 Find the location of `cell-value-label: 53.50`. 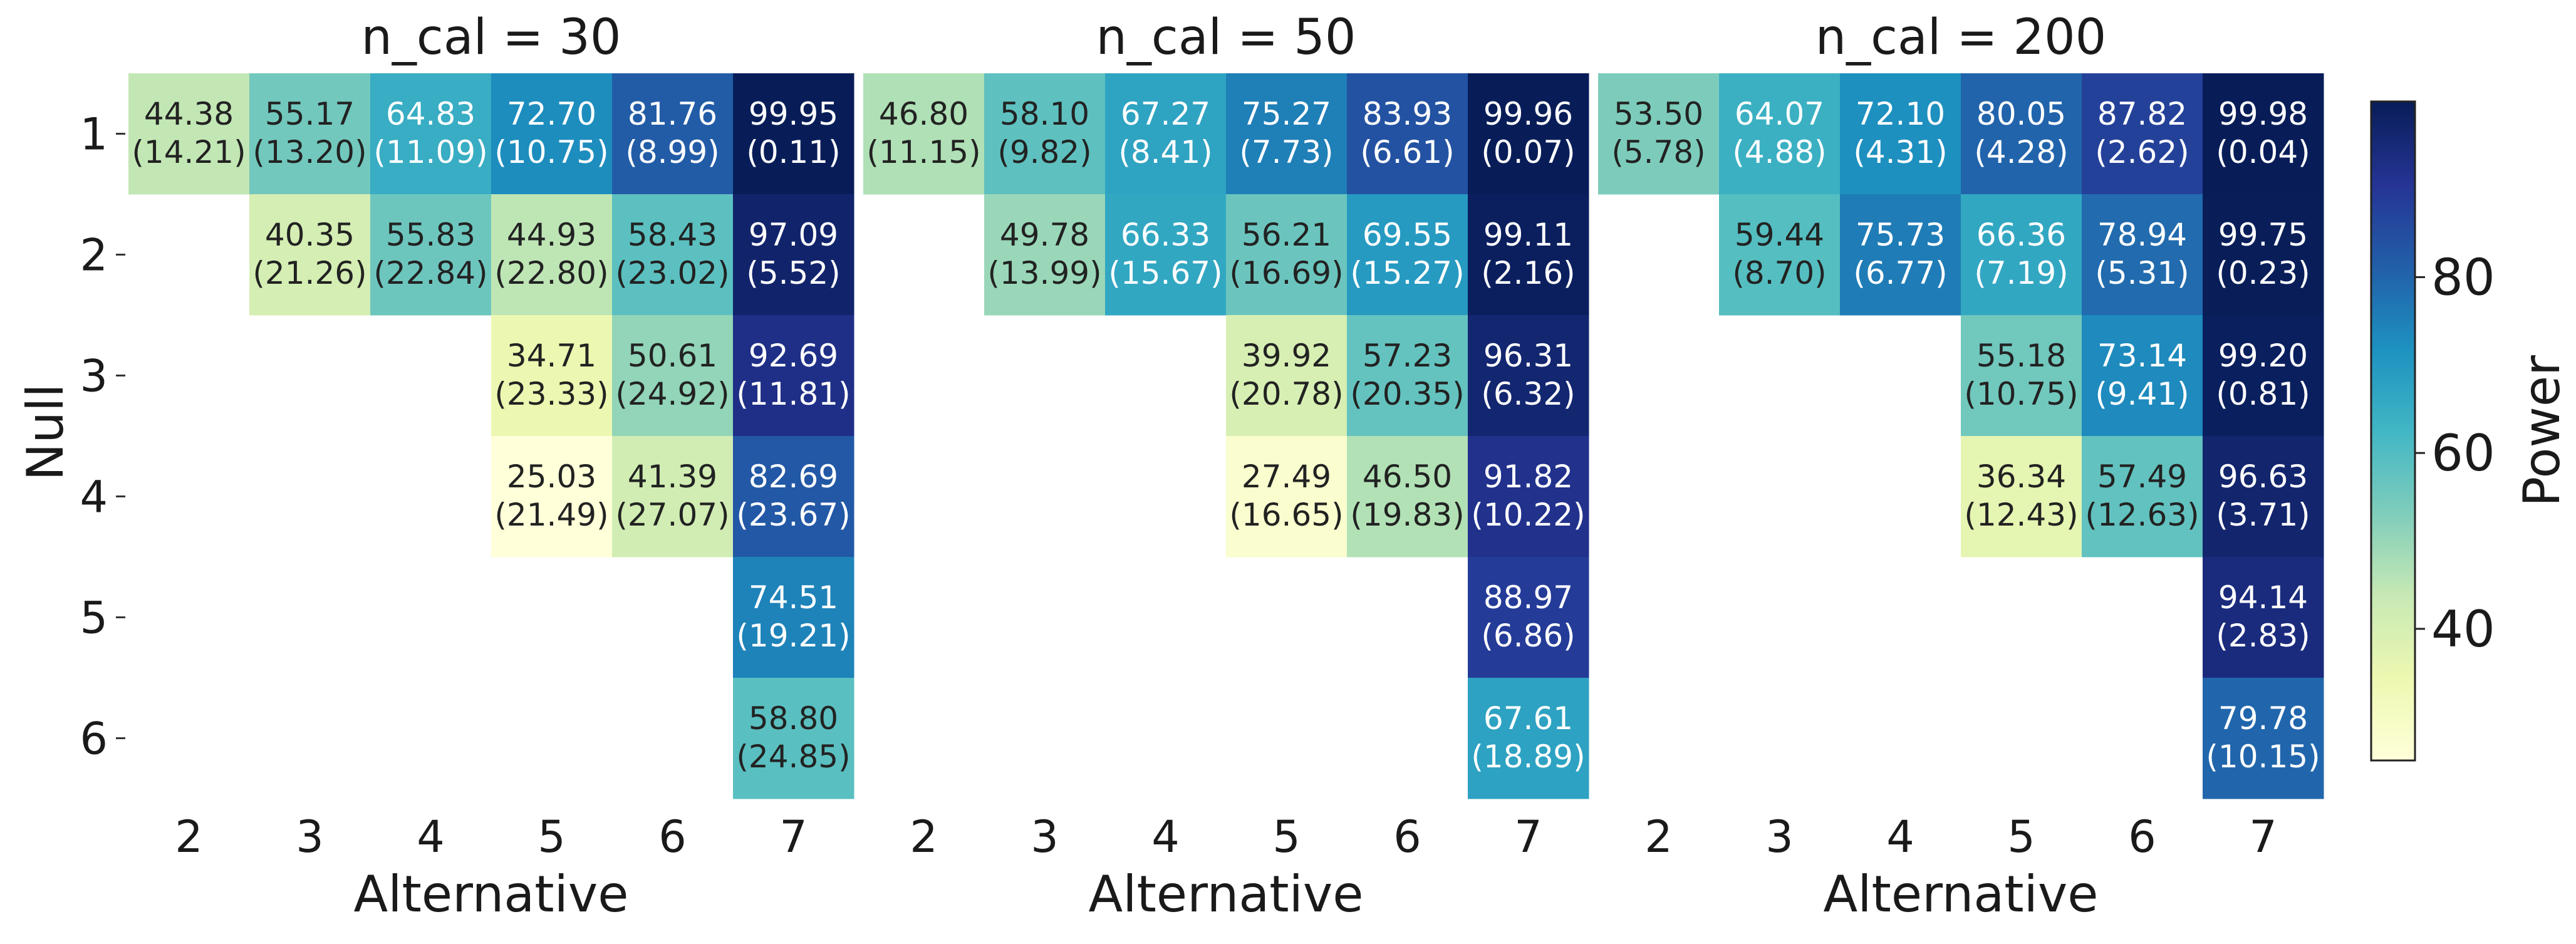

cell-value-label: 53.50 is located at coordinates (1658, 114).